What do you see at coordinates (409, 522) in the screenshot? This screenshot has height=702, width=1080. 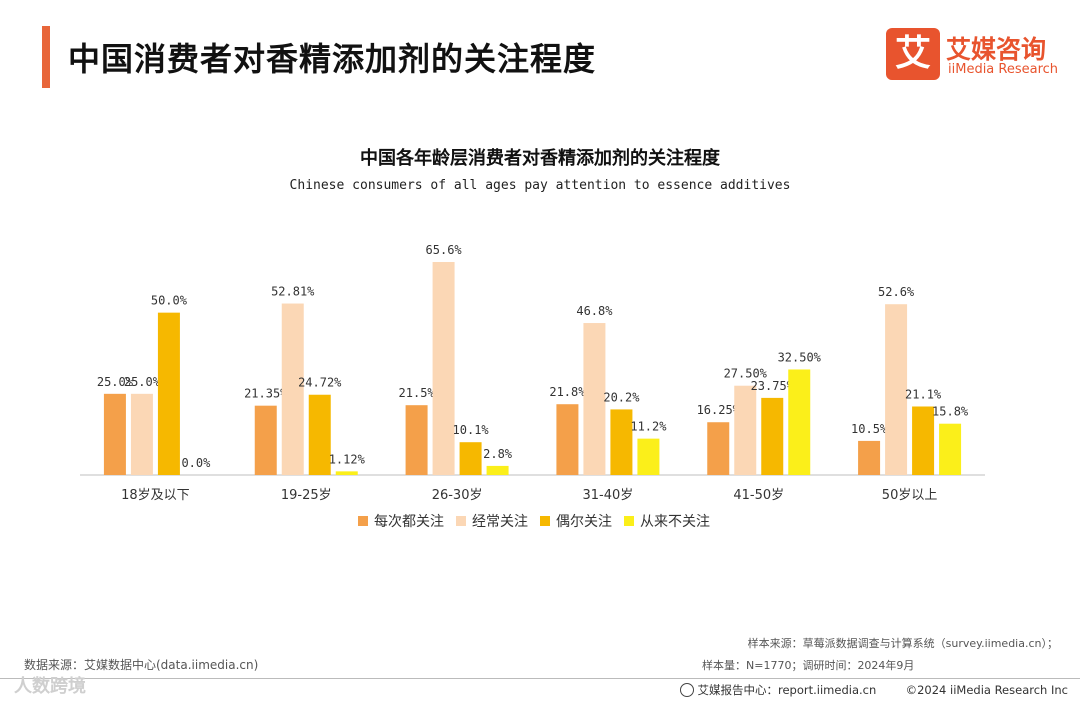 I see `legend-label-1: 每次都关注` at bounding box center [409, 522].